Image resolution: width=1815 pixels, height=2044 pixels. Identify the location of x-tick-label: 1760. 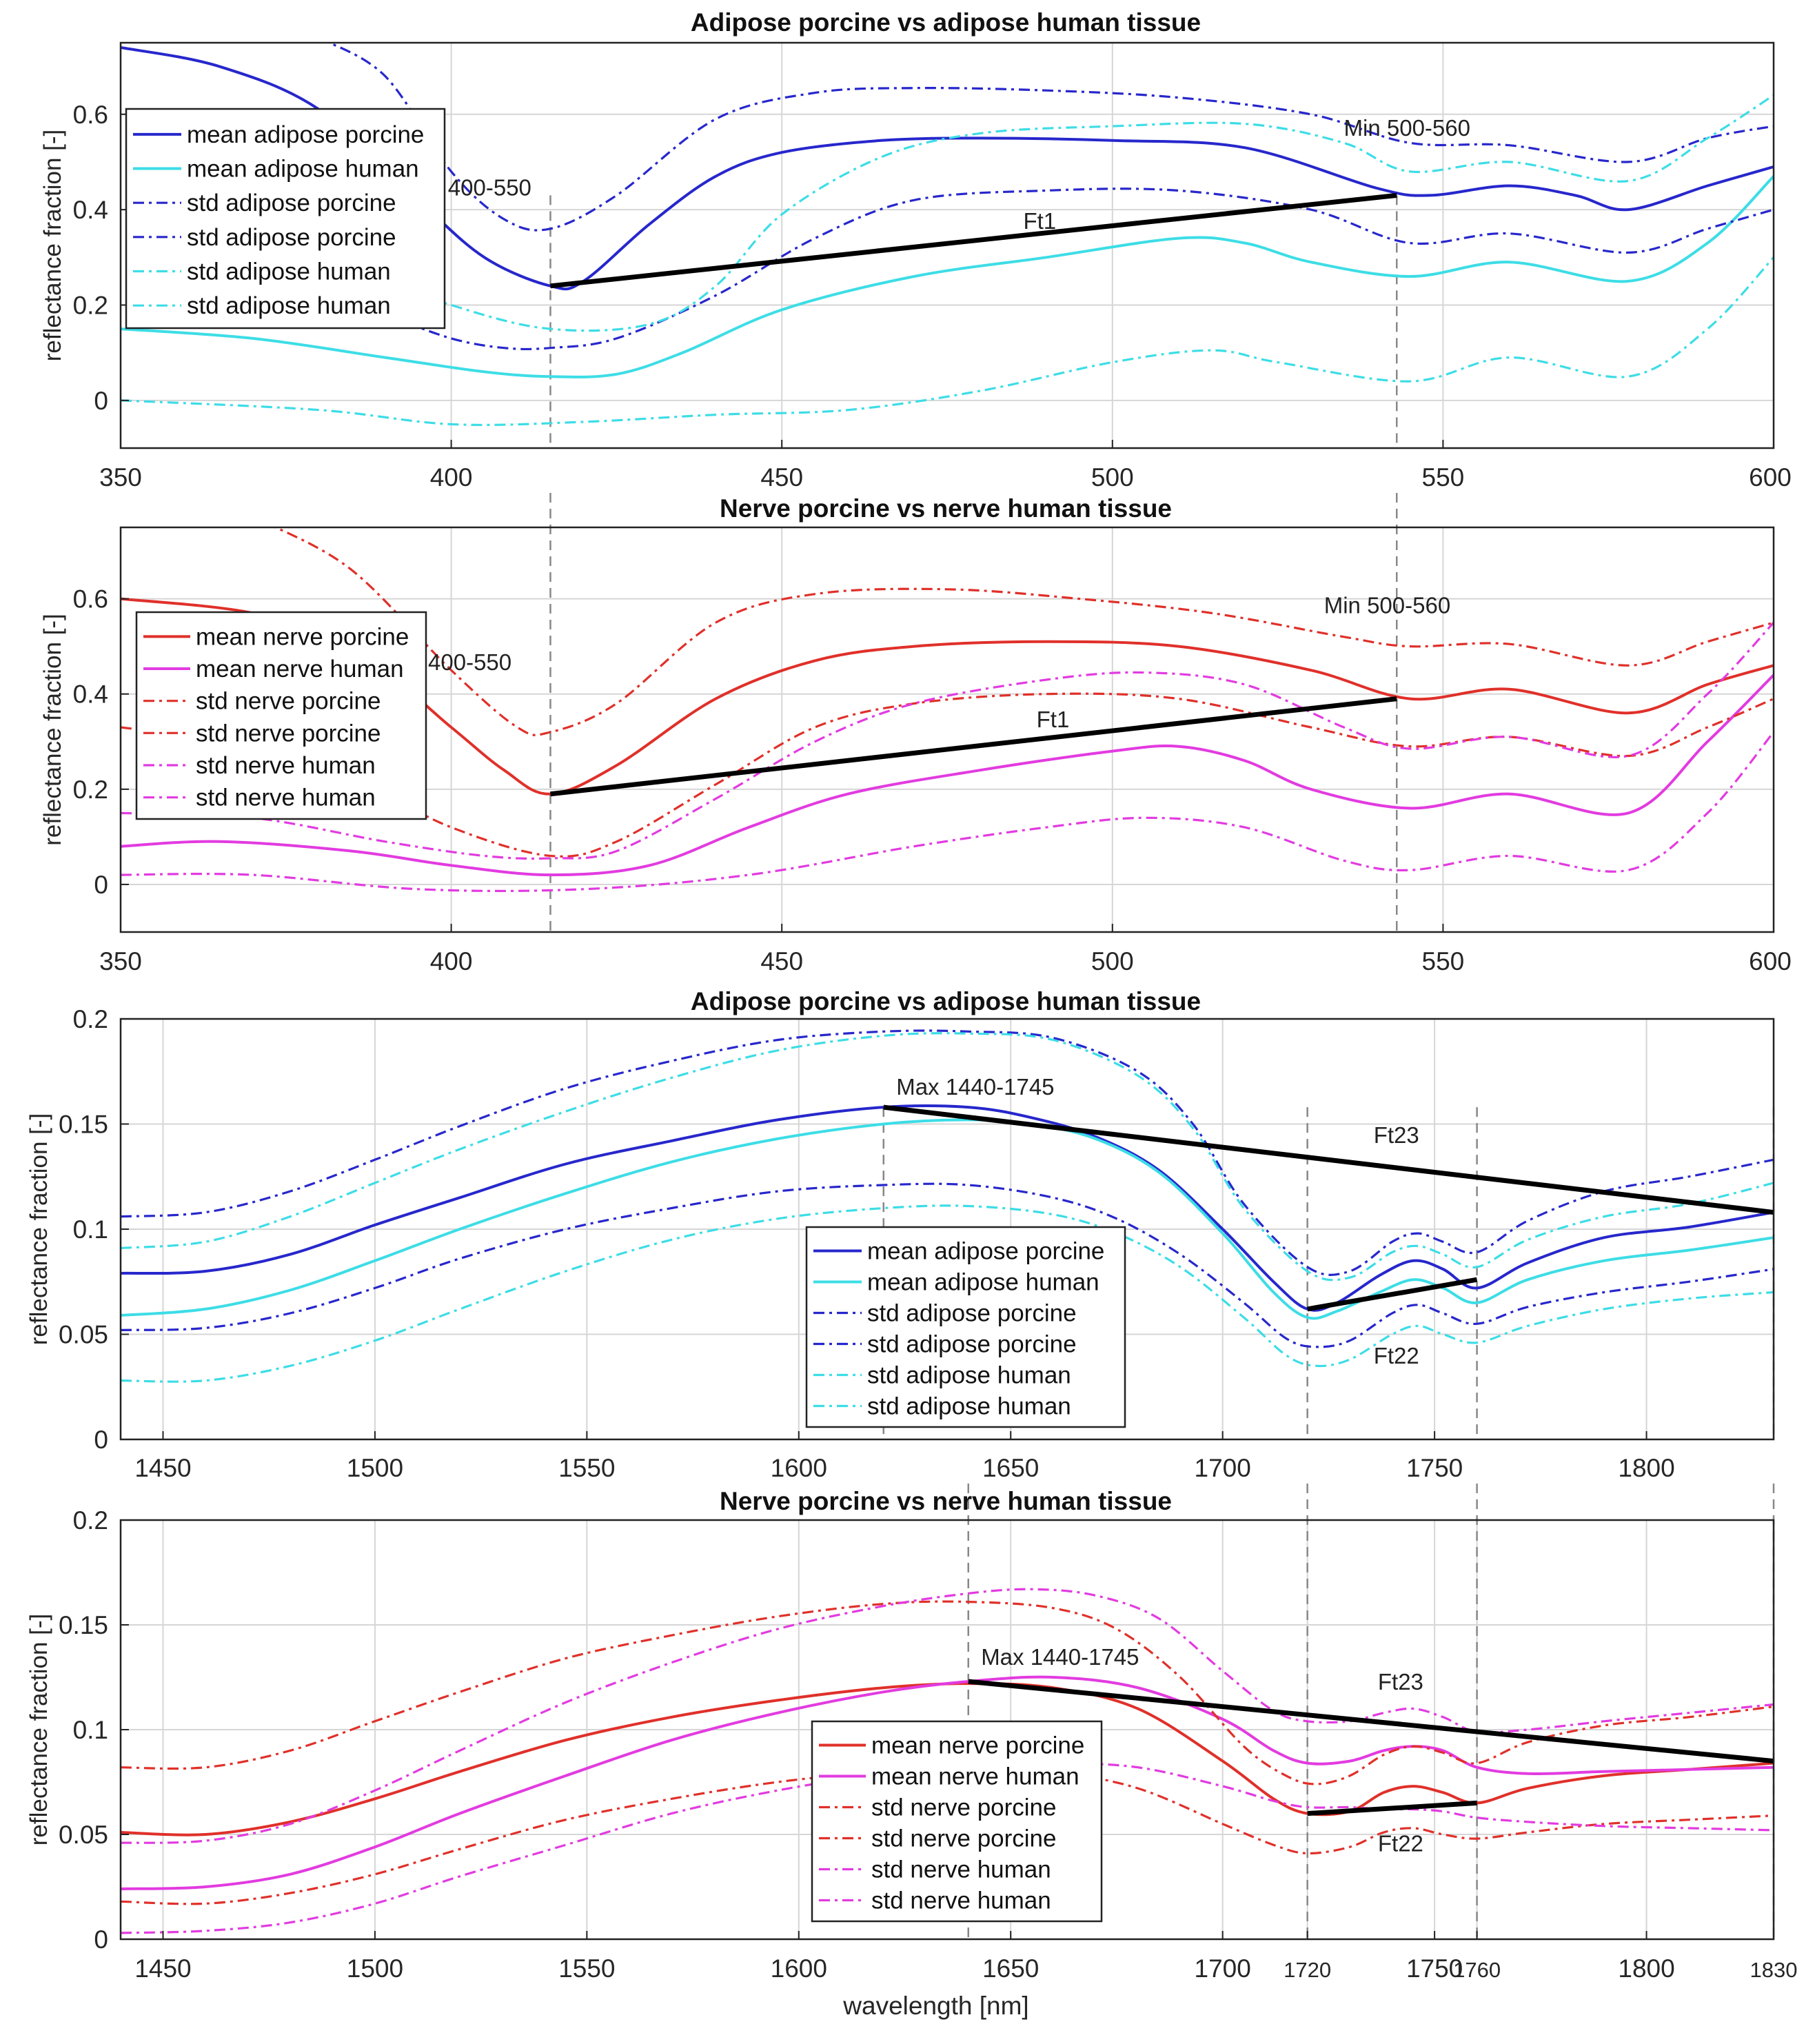
(1477, 1970).